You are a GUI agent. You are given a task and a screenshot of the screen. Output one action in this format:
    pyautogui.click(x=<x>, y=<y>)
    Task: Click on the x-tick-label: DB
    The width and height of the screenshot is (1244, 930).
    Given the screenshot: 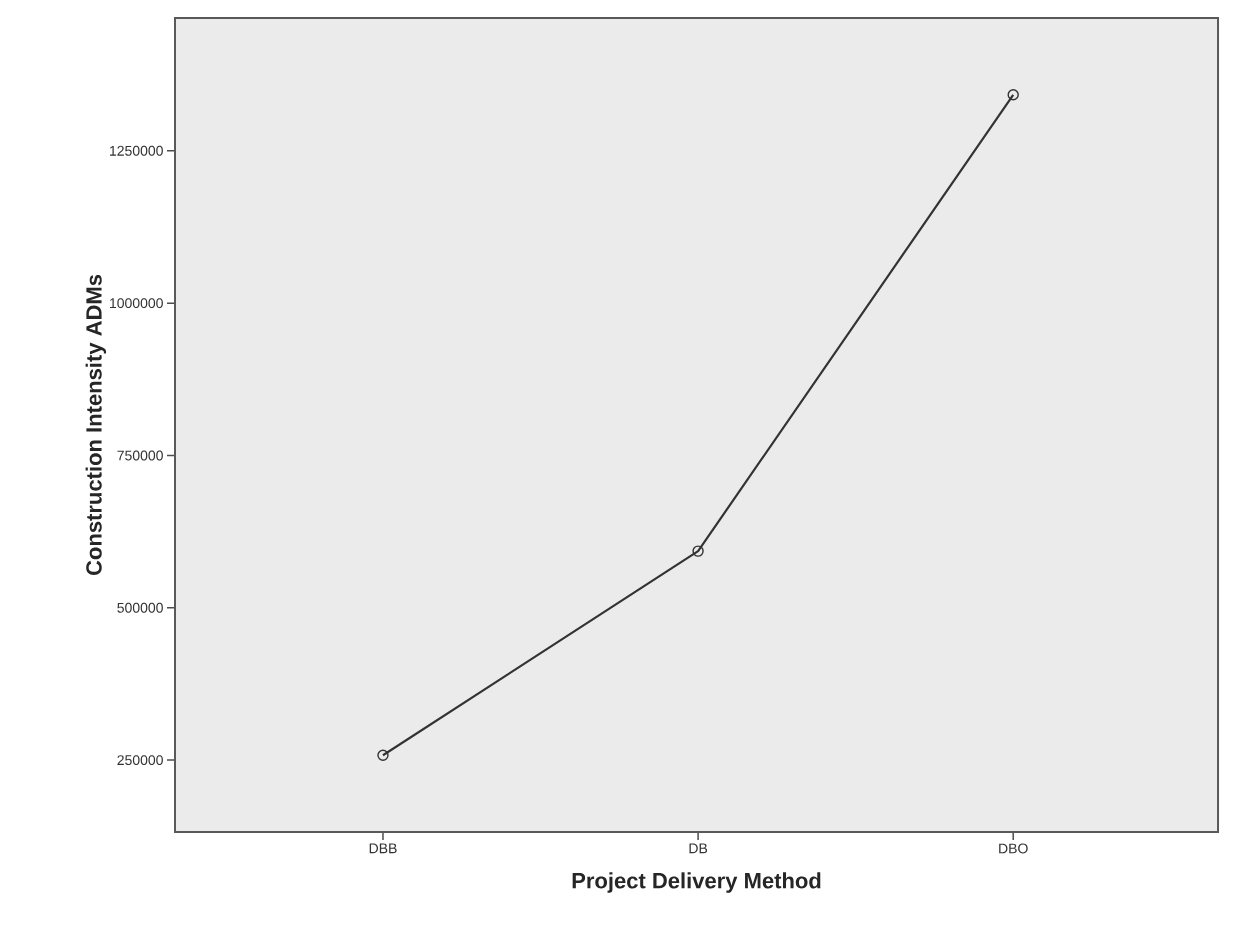 What is the action you would take?
    pyautogui.click(x=698, y=848)
    